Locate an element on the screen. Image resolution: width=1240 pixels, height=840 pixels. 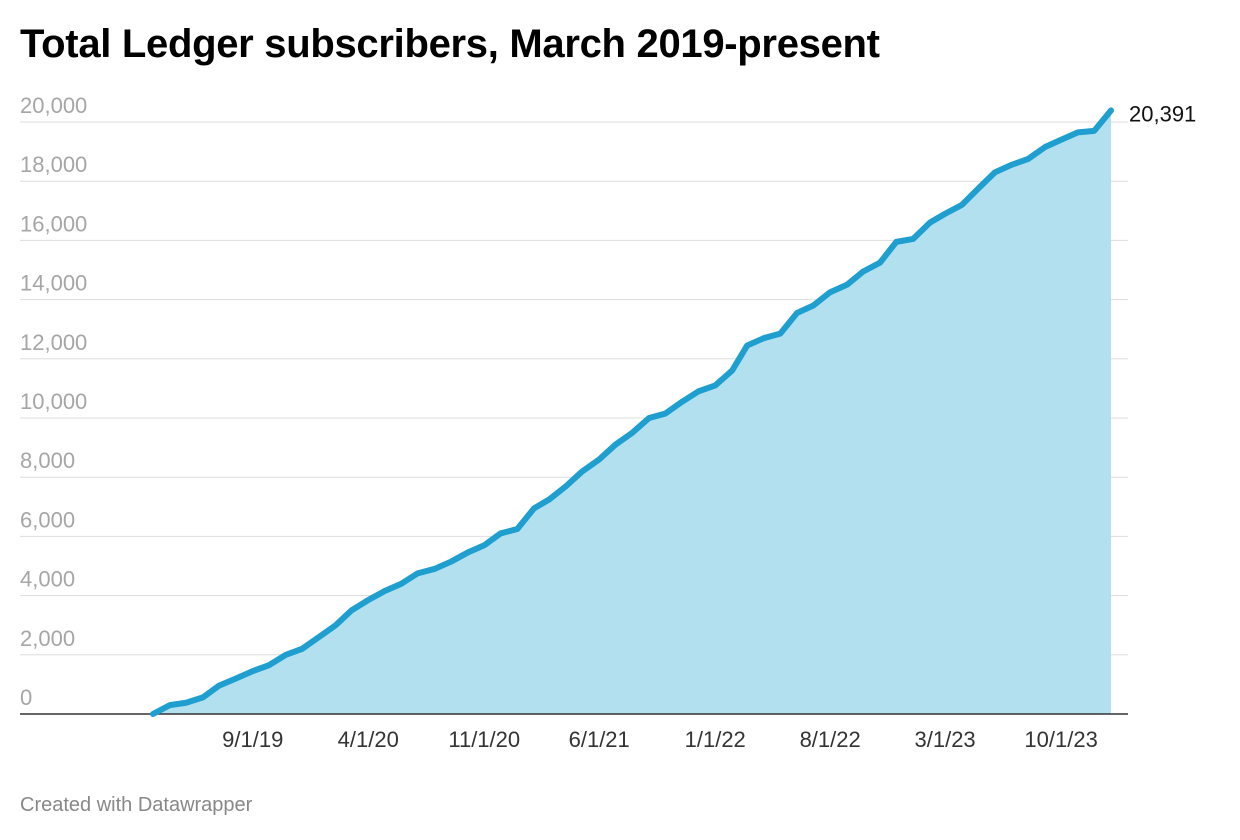
end-value-label: 20,391 is located at coordinates (1162, 113).